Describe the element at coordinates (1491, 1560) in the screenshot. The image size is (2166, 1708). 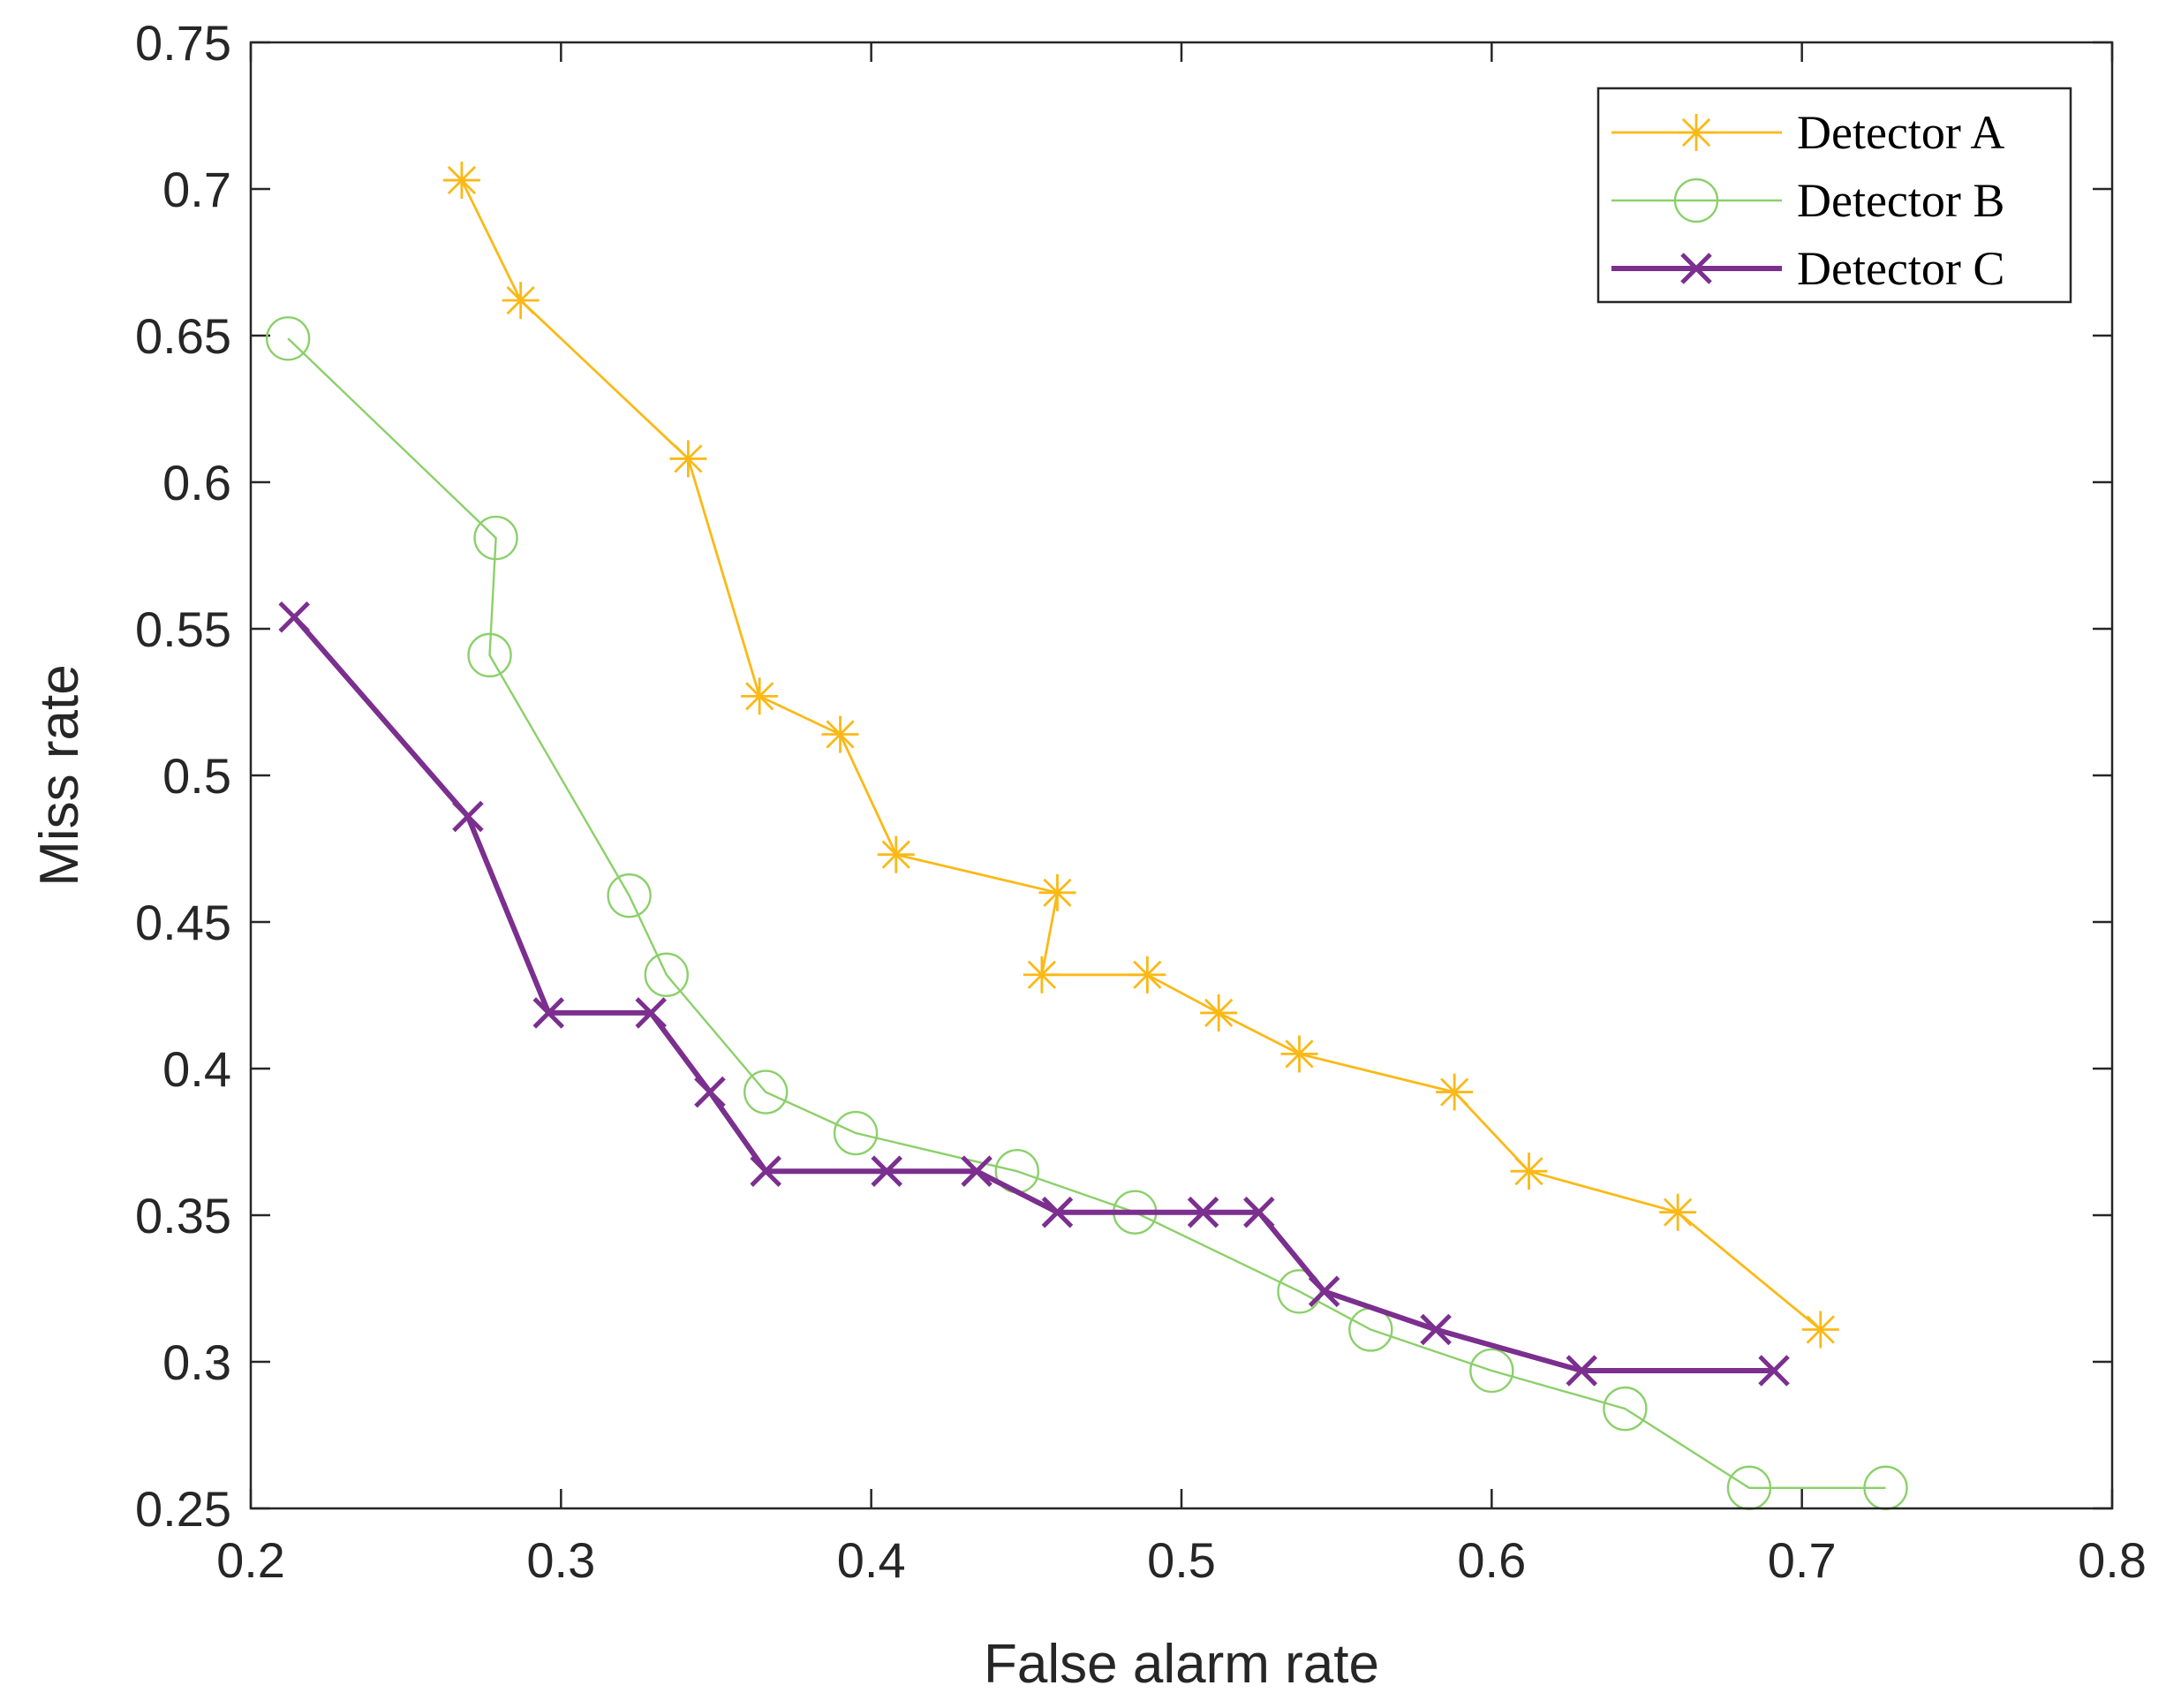
I see `x-tick-label: 0.6` at that location.